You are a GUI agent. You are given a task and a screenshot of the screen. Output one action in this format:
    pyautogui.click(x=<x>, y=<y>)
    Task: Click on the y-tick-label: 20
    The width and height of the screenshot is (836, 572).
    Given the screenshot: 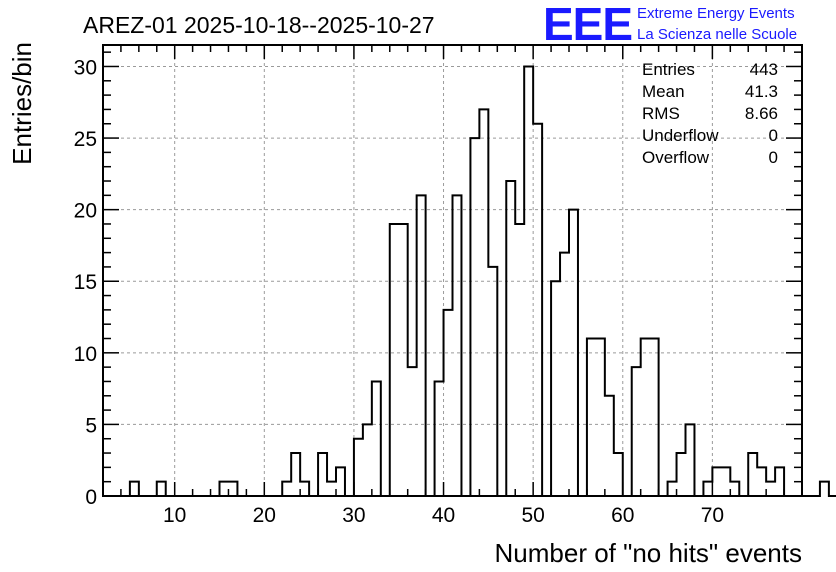 What is the action you would take?
    pyautogui.click(x=85, y=211)
    